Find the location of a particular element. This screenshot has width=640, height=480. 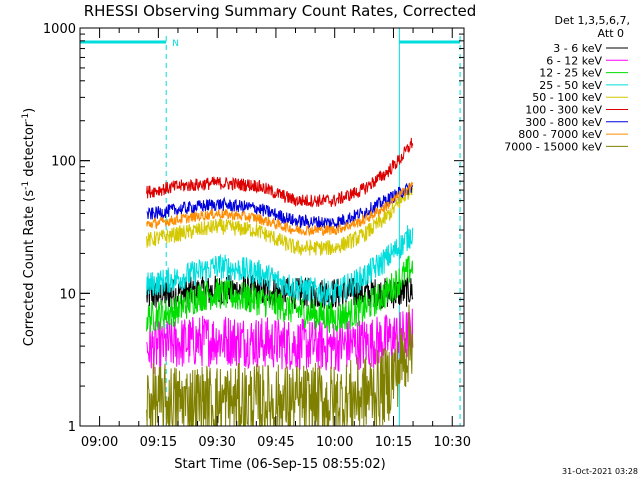

footer-date: 31-Oct-2021 03:28 is located at coordinates (600, 471).